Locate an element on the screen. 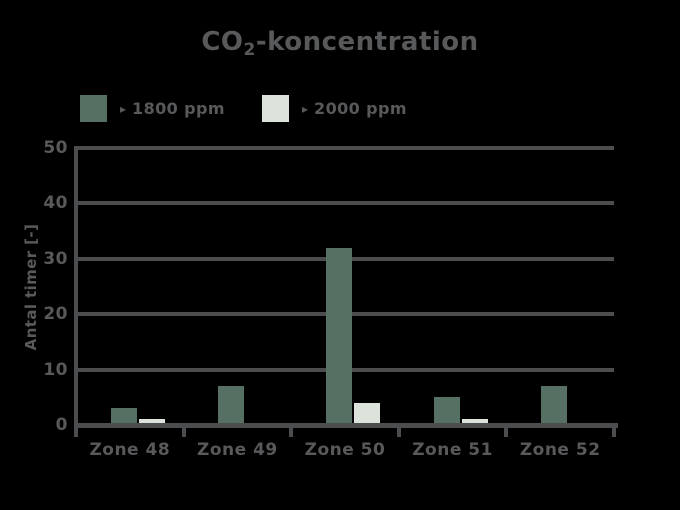 The image size is (680, 510). y-tick-label-0: 0 is located at coordinates (61, 425).